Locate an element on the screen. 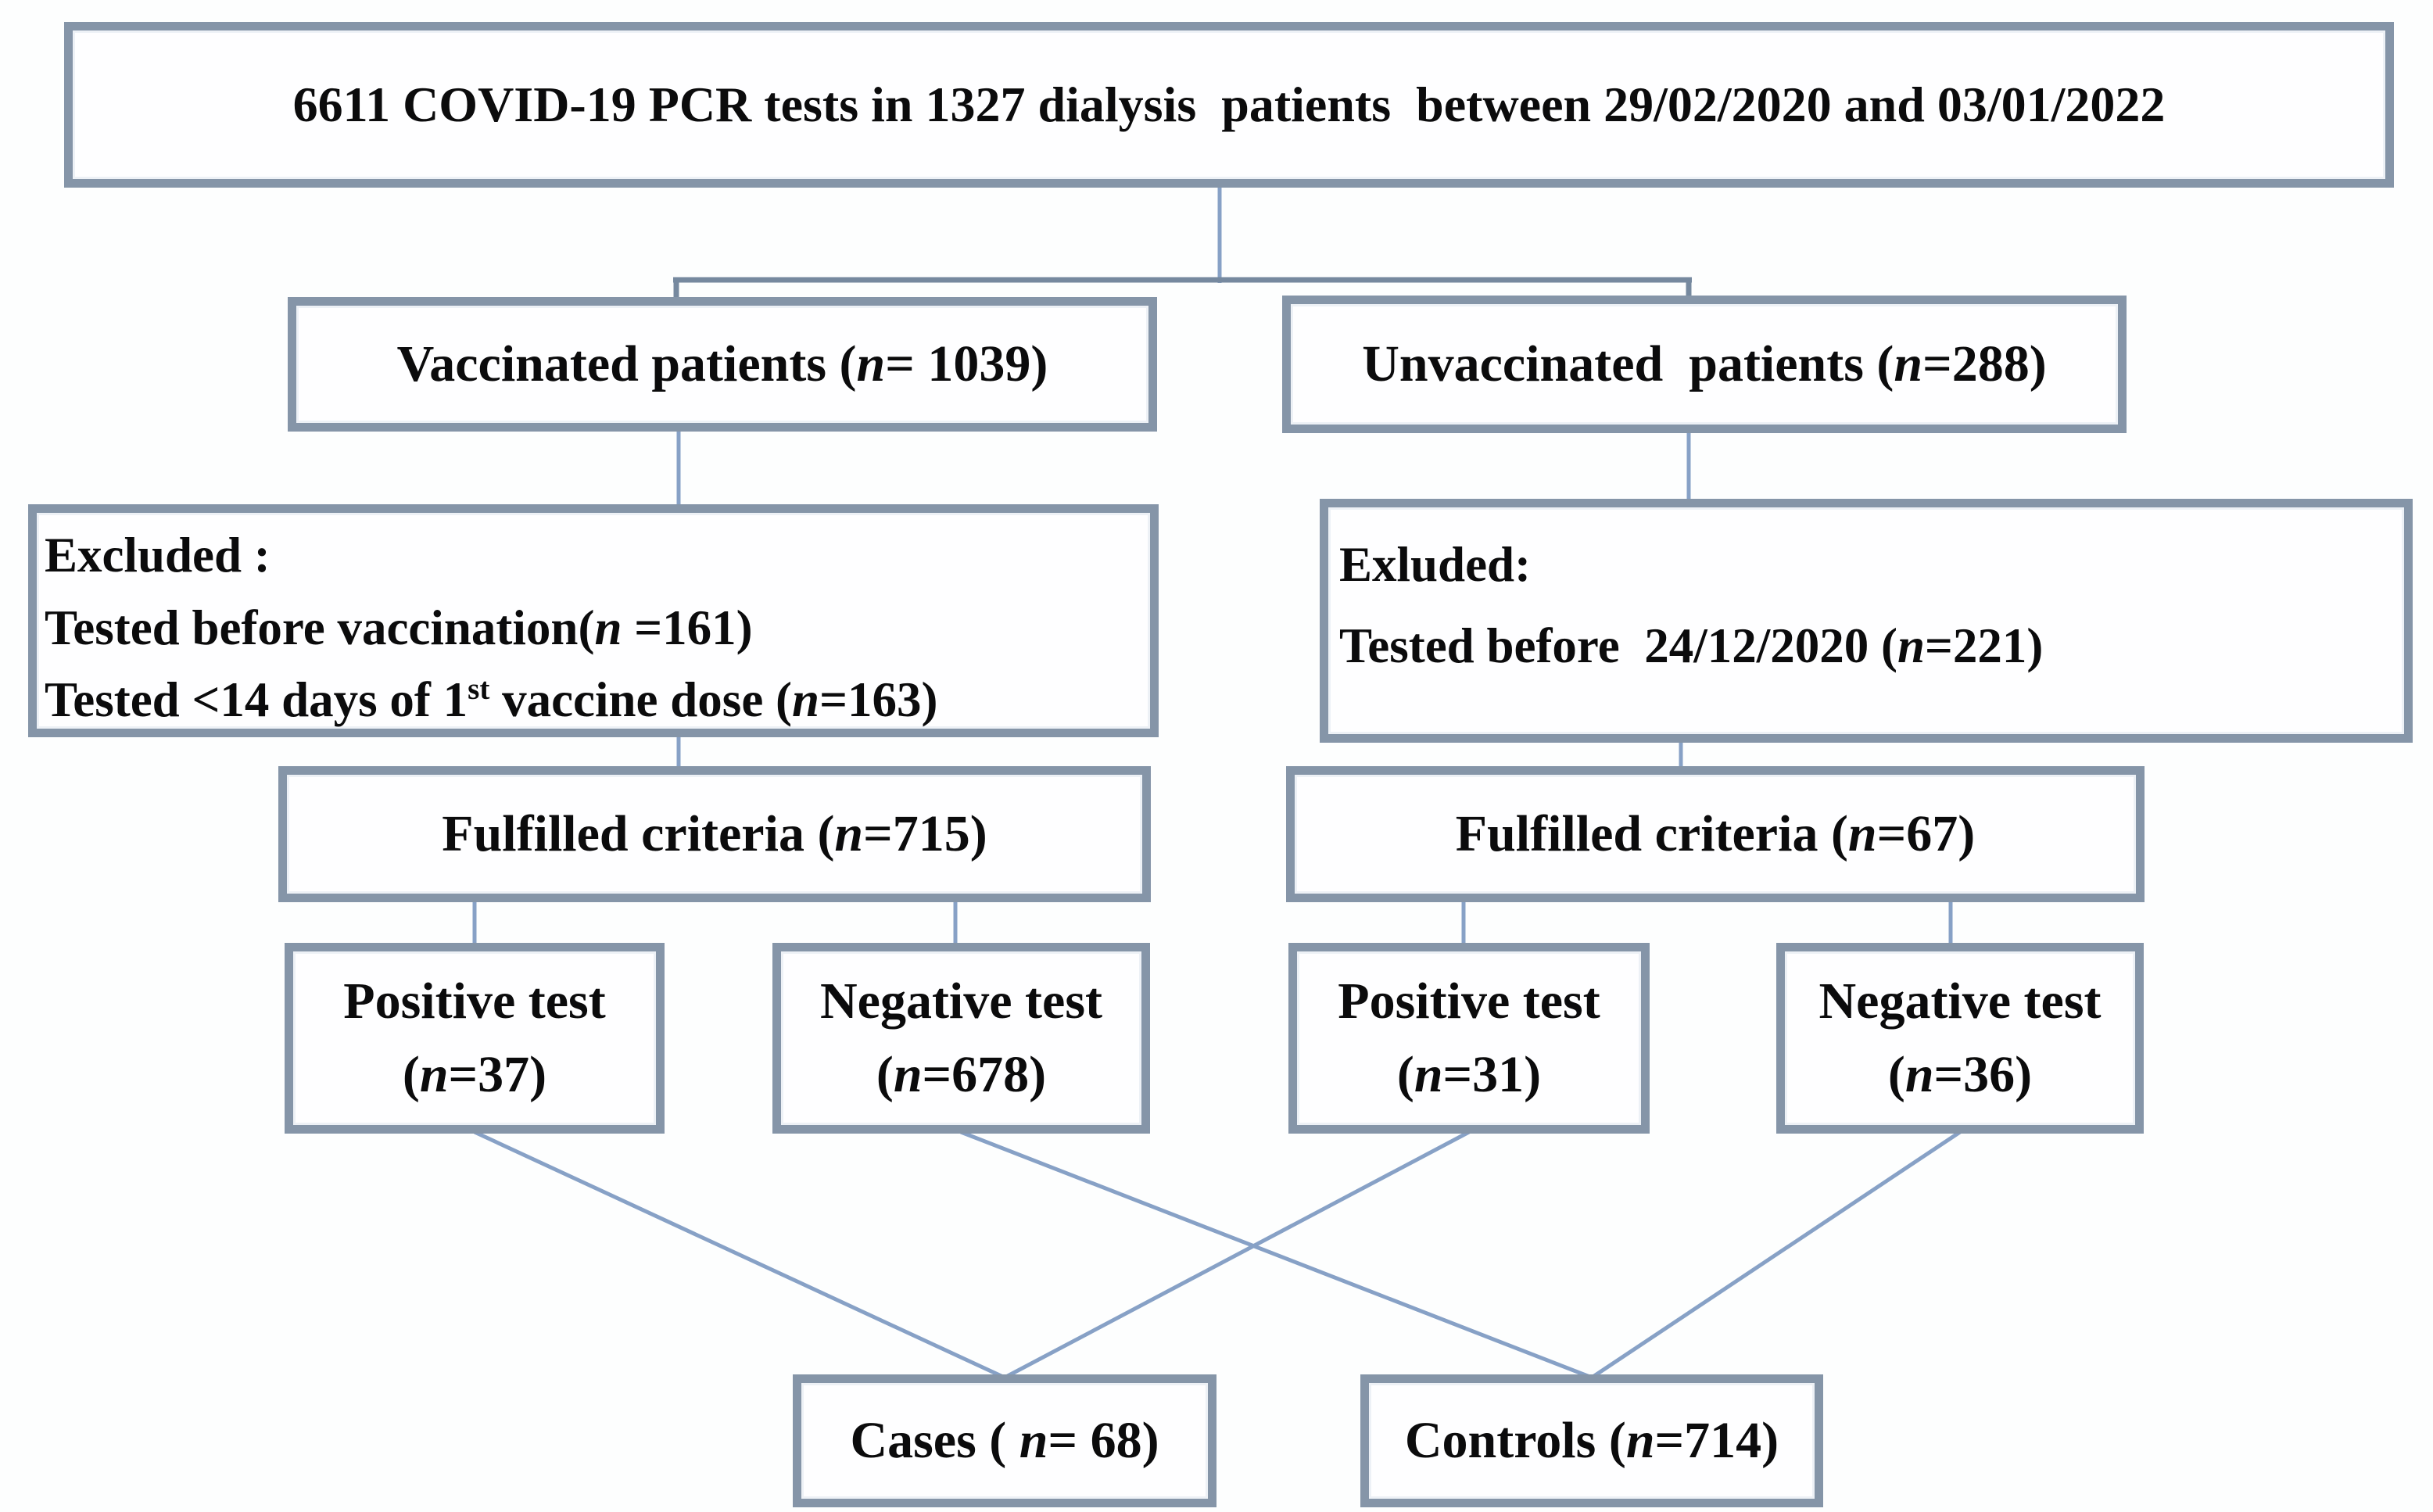 Image resolution: width=2433 pixels, height=1512 pixels. negative-test-vaccinated-box: Negative test (n=678) is located at coordinates (961, 1038).